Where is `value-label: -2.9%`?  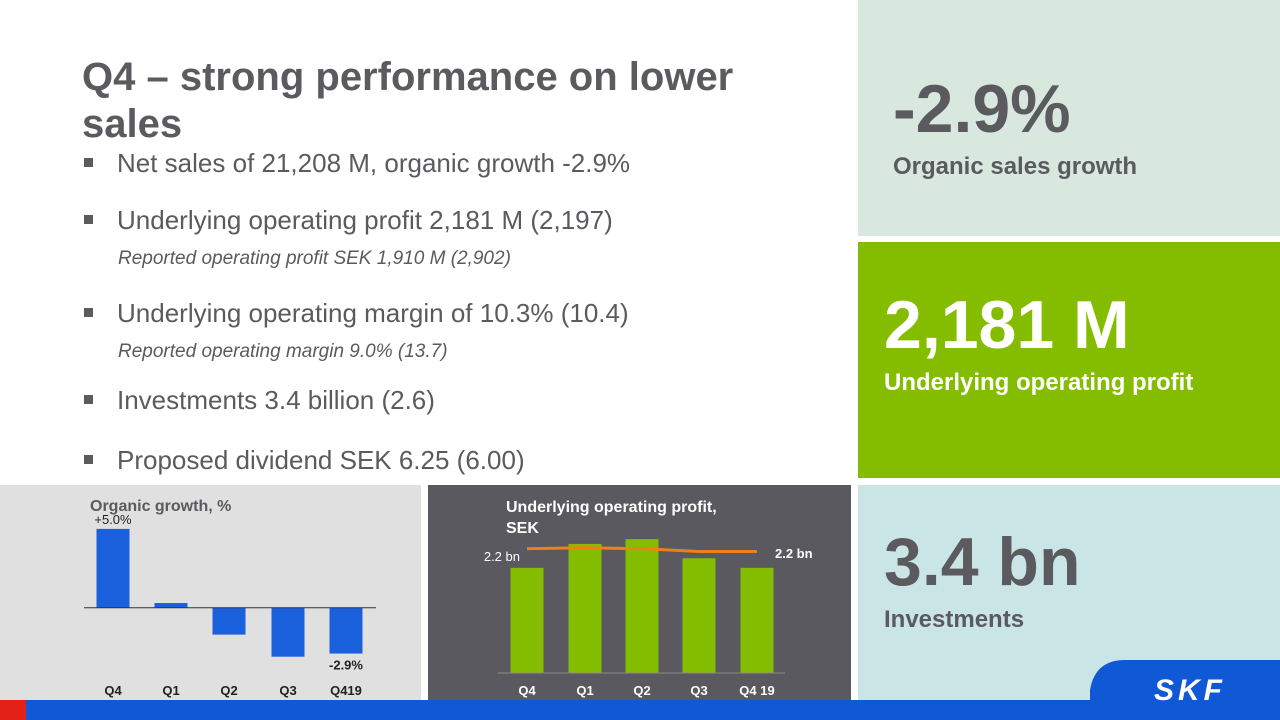 value-label: -2.9% is located at coordinates (346, 665).